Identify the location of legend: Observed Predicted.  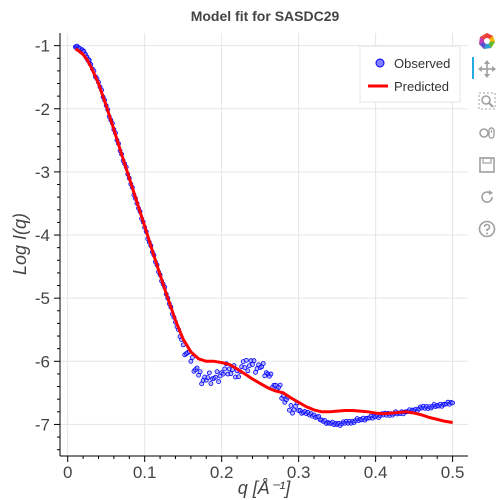
(410, 74).